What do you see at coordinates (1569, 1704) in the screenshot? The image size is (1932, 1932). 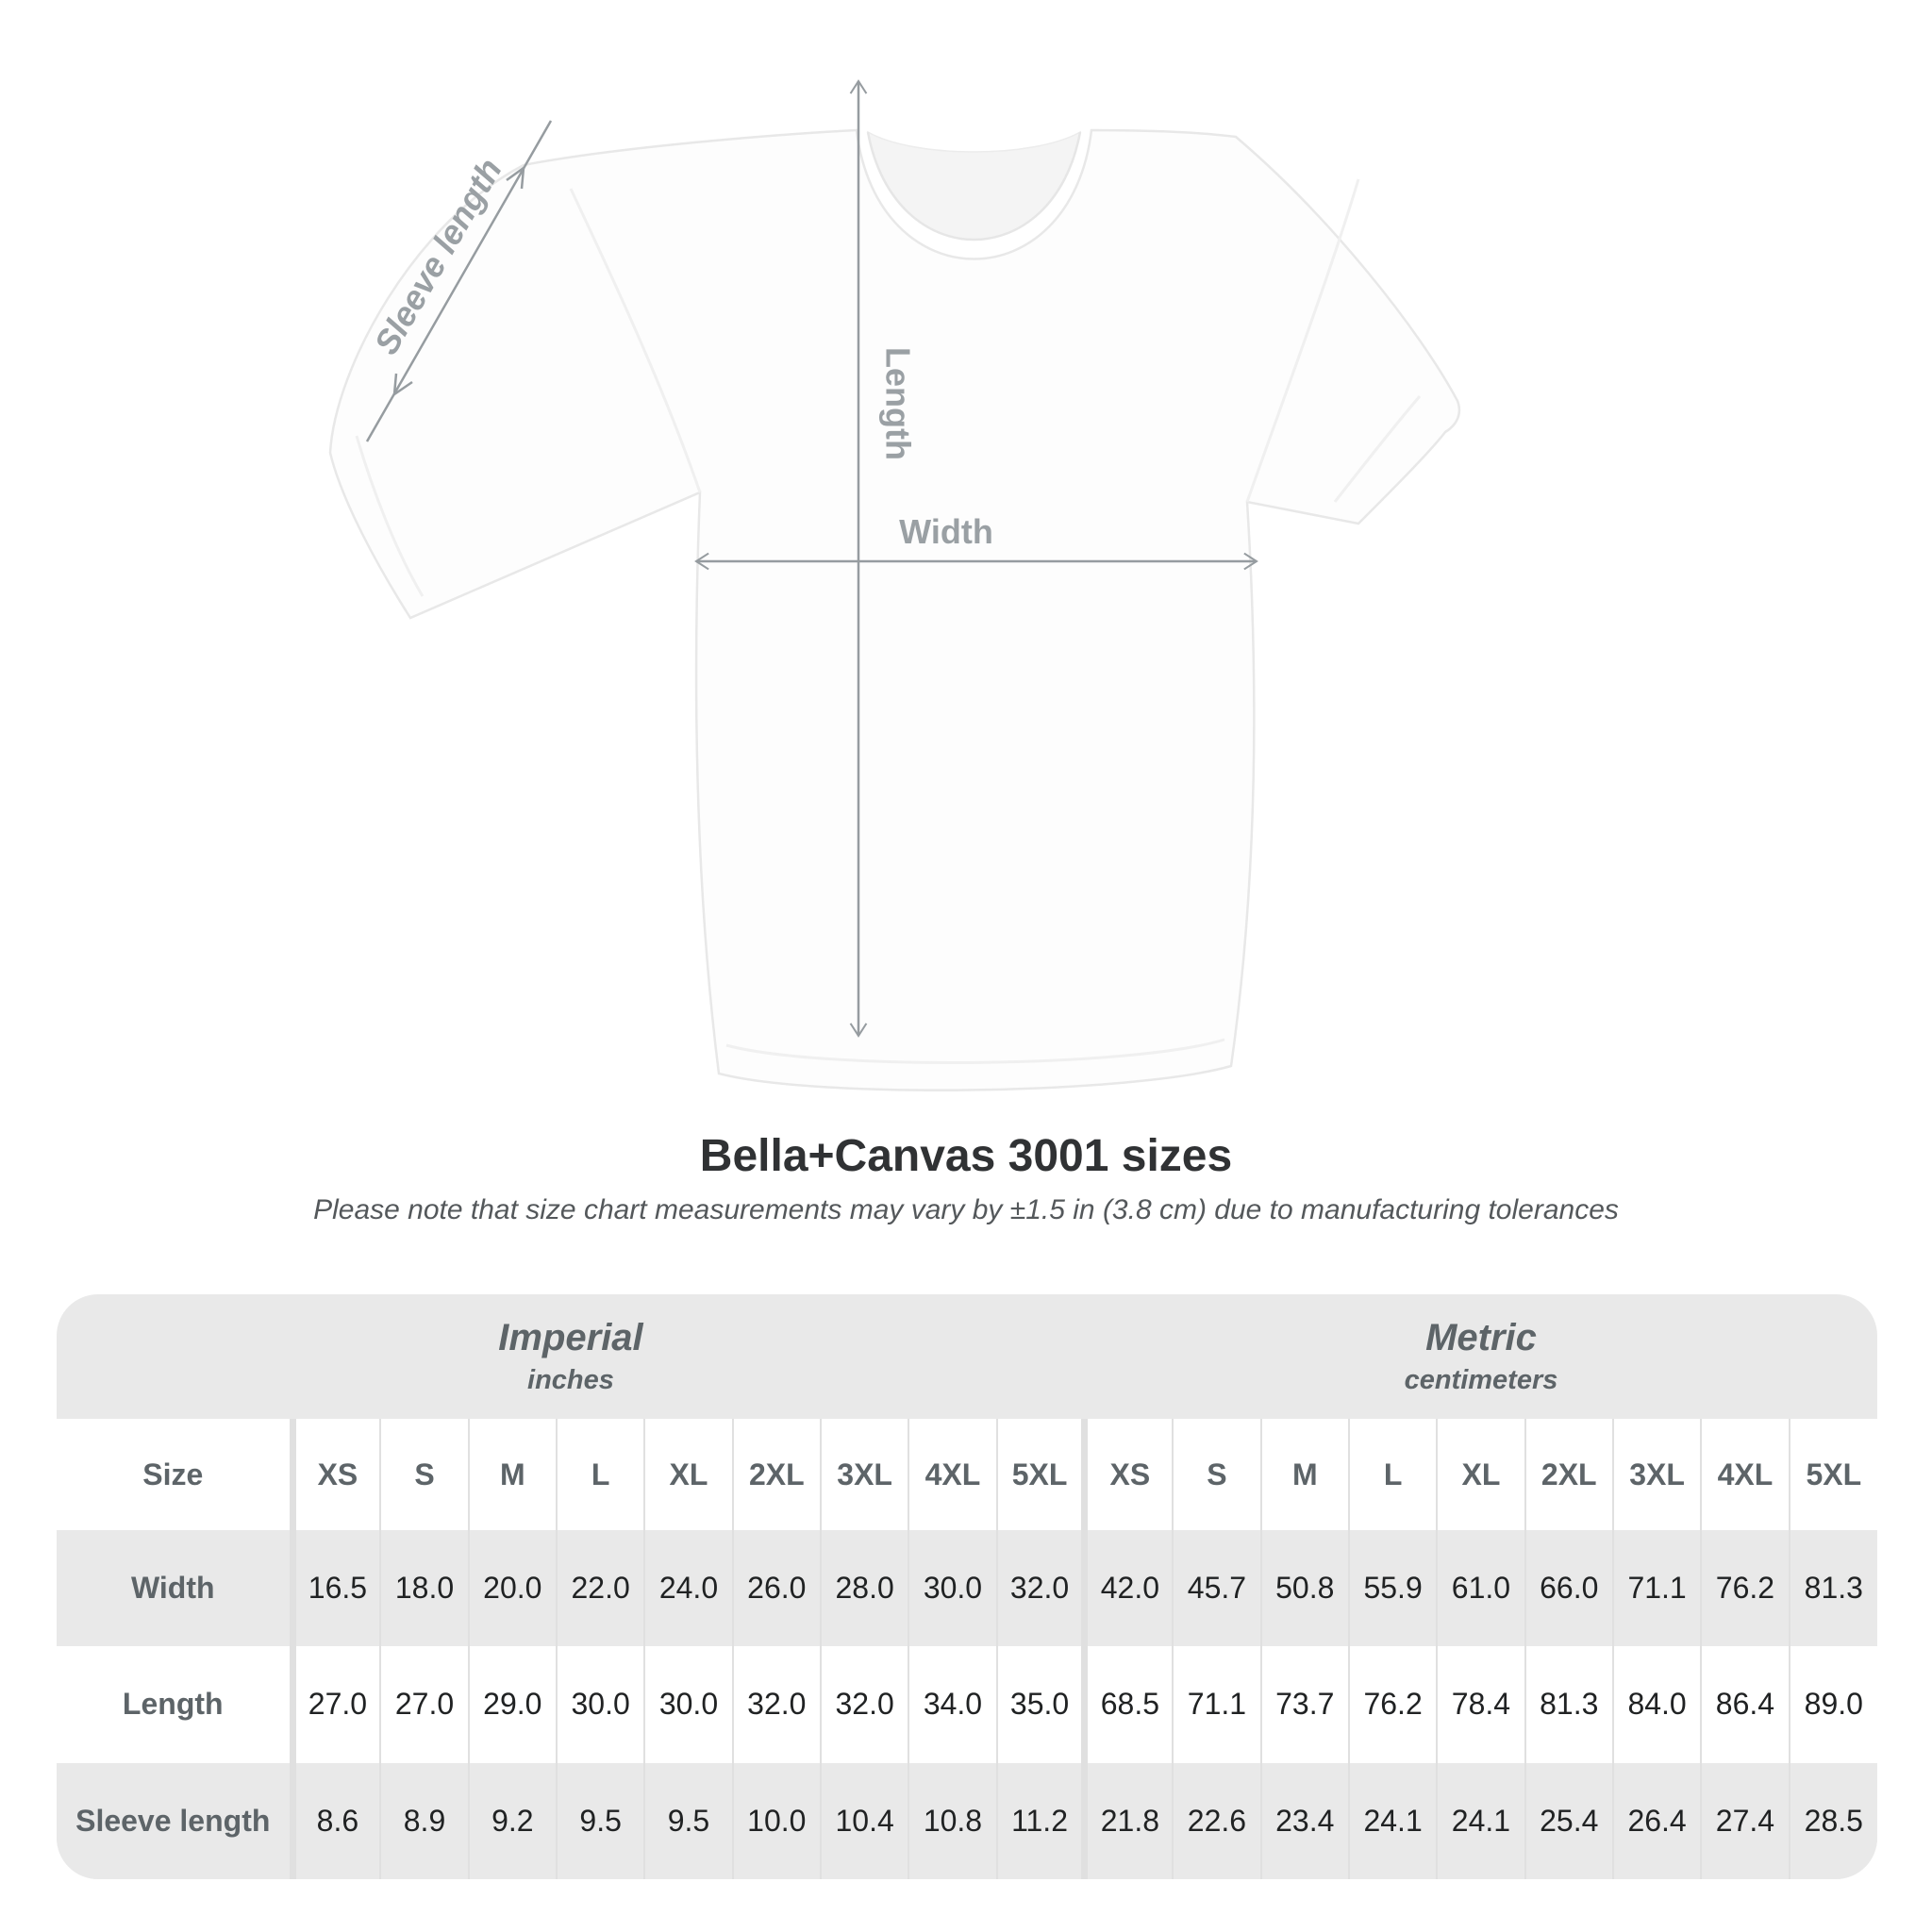 I see `value-length-metric-2xl: 81.3` at bounding box center [1569, 1704].